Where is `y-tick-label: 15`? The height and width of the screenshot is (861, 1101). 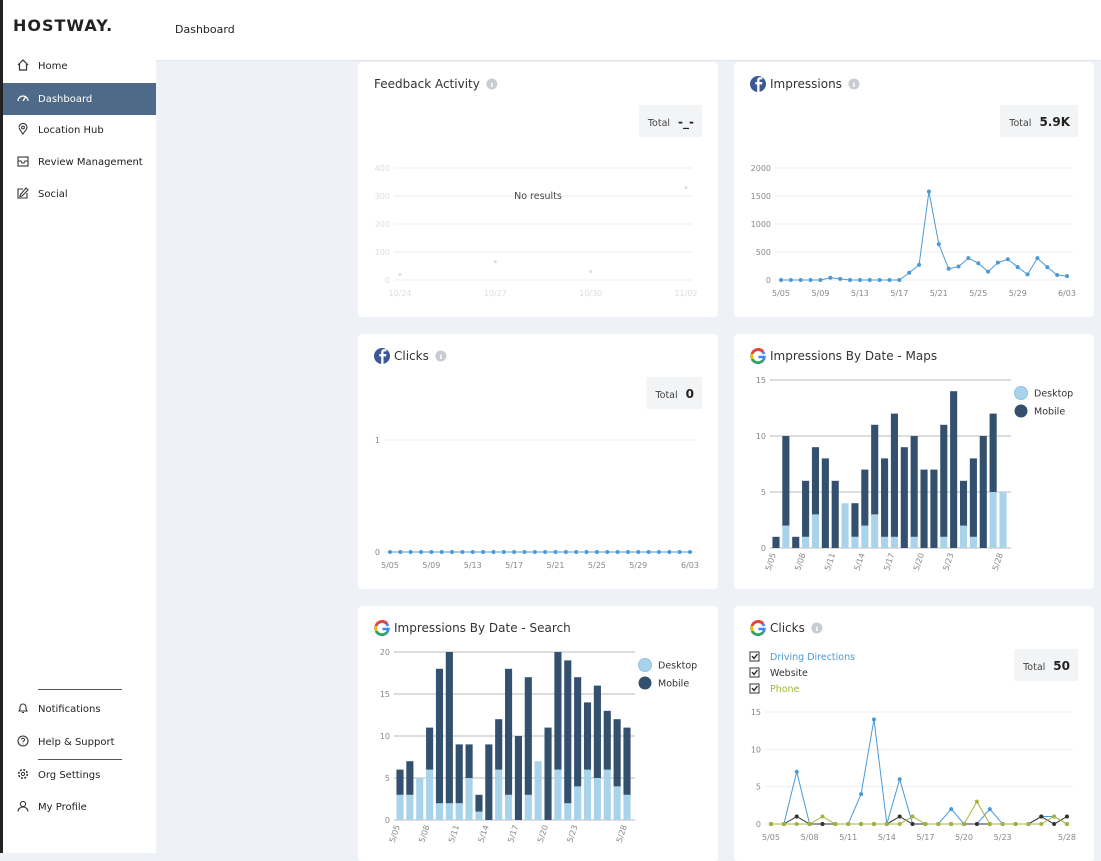
y-tick-label: 15 is located at coordinates (385, 694).